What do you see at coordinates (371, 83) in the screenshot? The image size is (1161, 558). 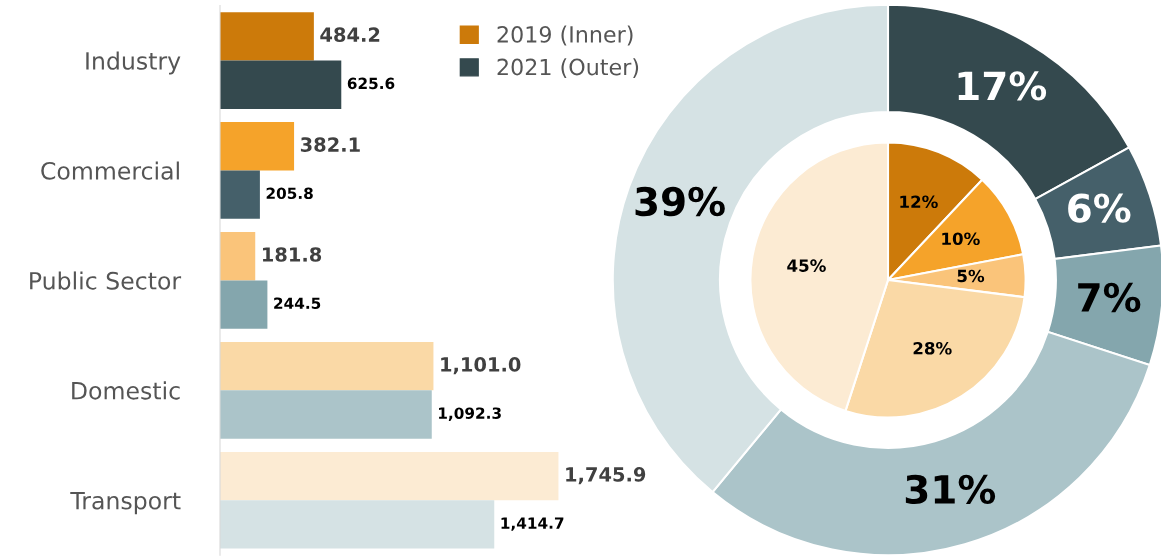 I see `data-label: 625.6` at bounding box center [371, 83].